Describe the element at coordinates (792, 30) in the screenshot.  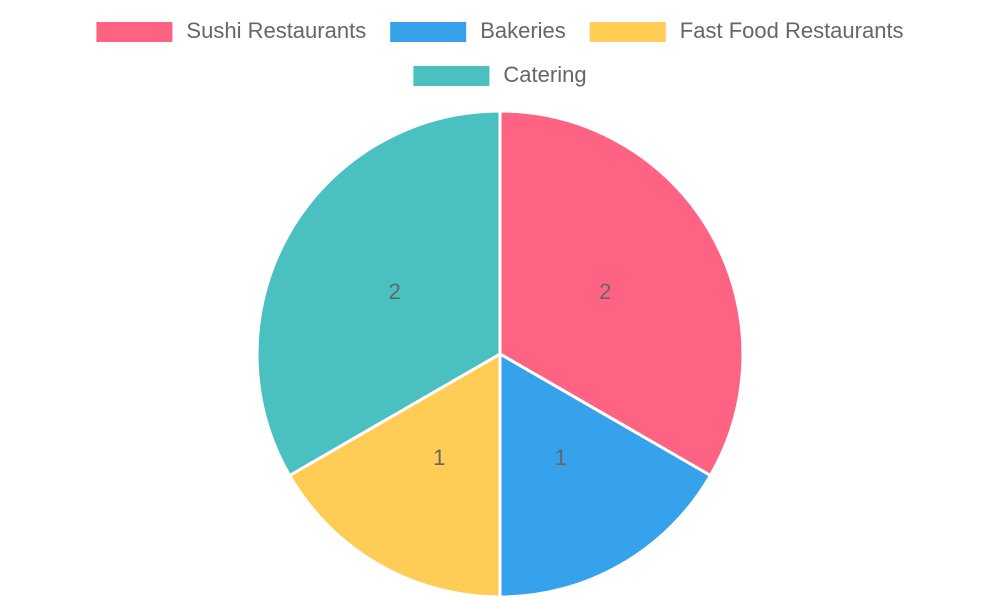
I see `legend-label: Fast Food Restaurants` at that location.